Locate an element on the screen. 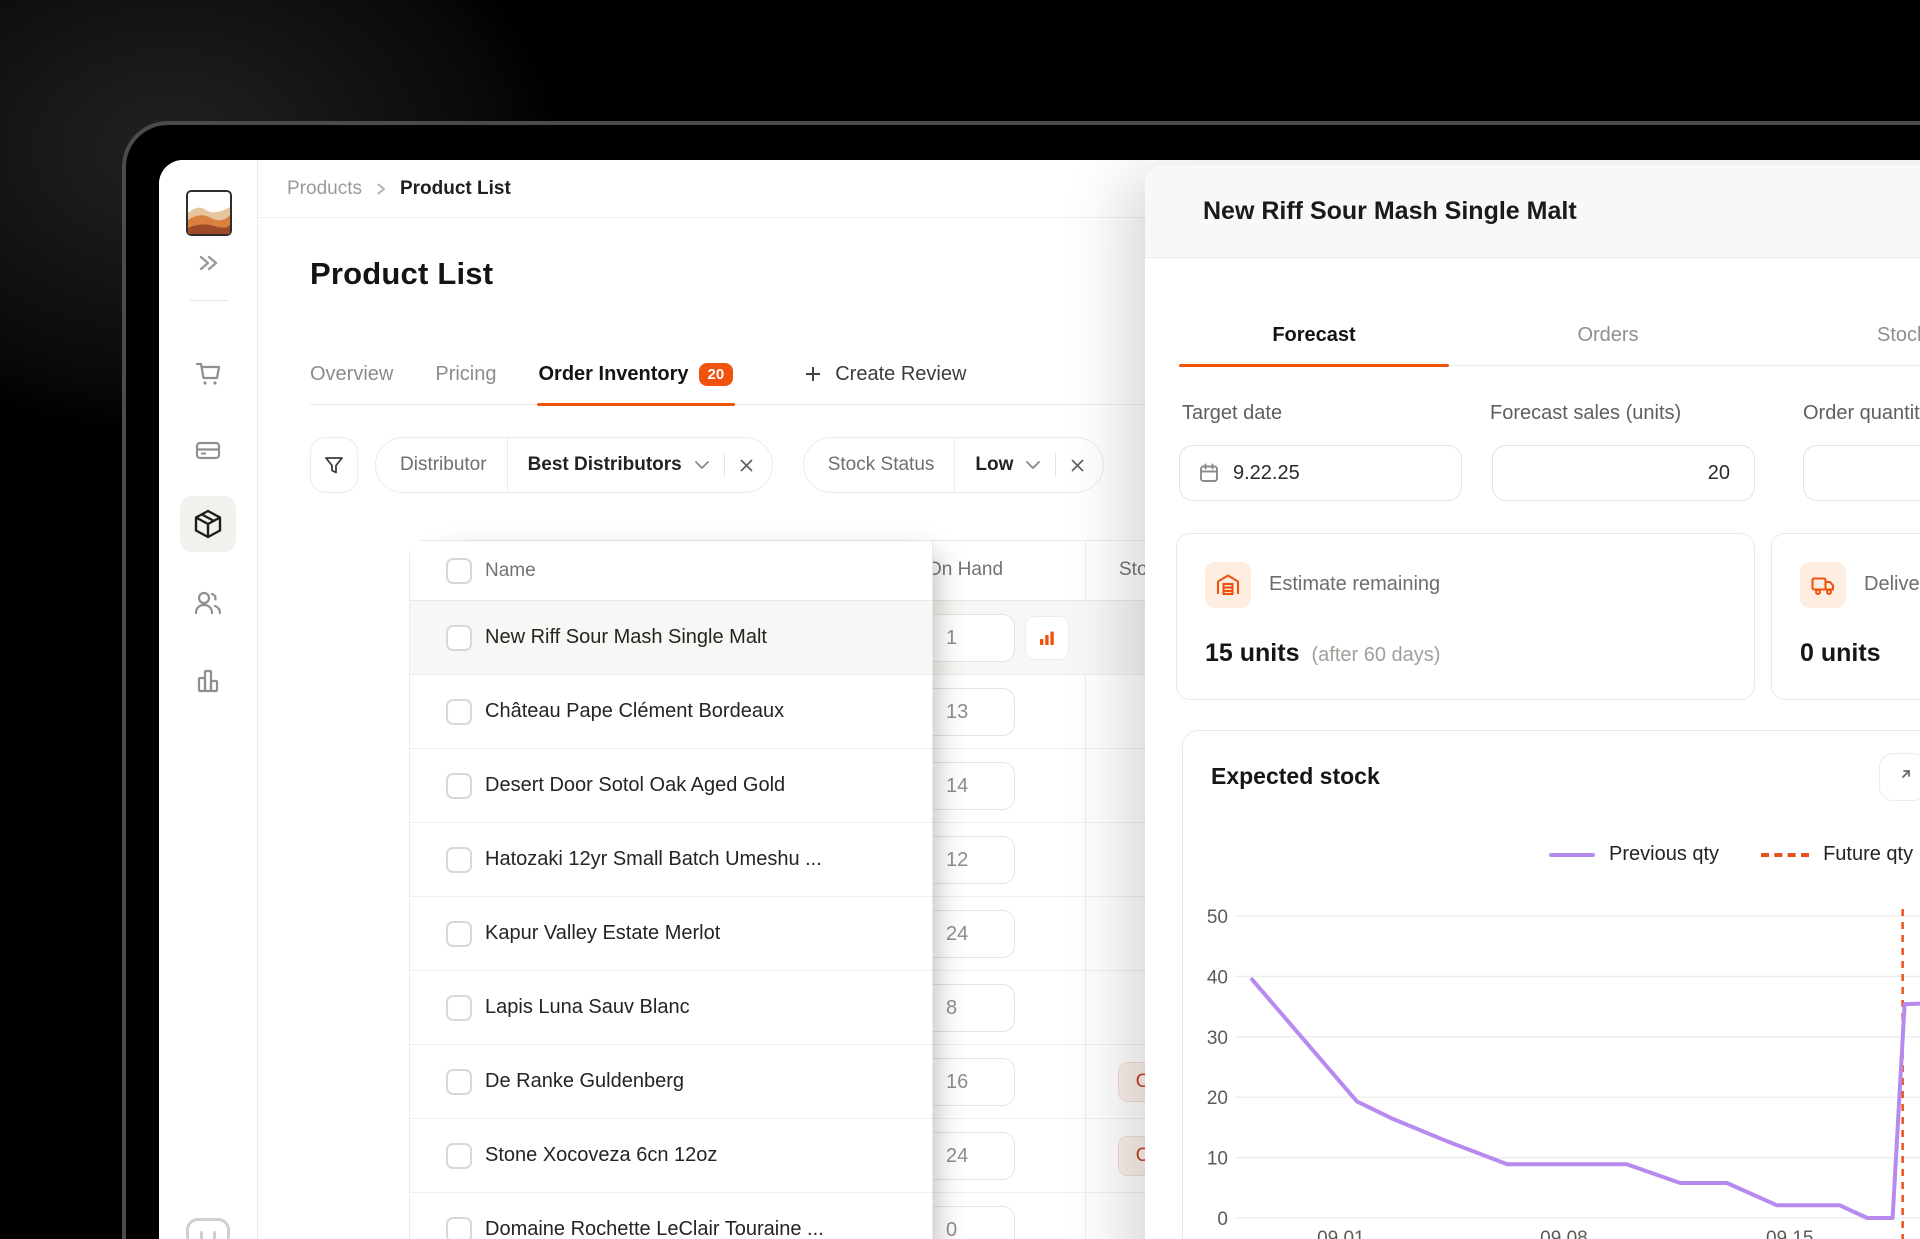 This screenshot has height=1239, width=1920. double-chevron-right-icon is located at coordinates (208, 263).